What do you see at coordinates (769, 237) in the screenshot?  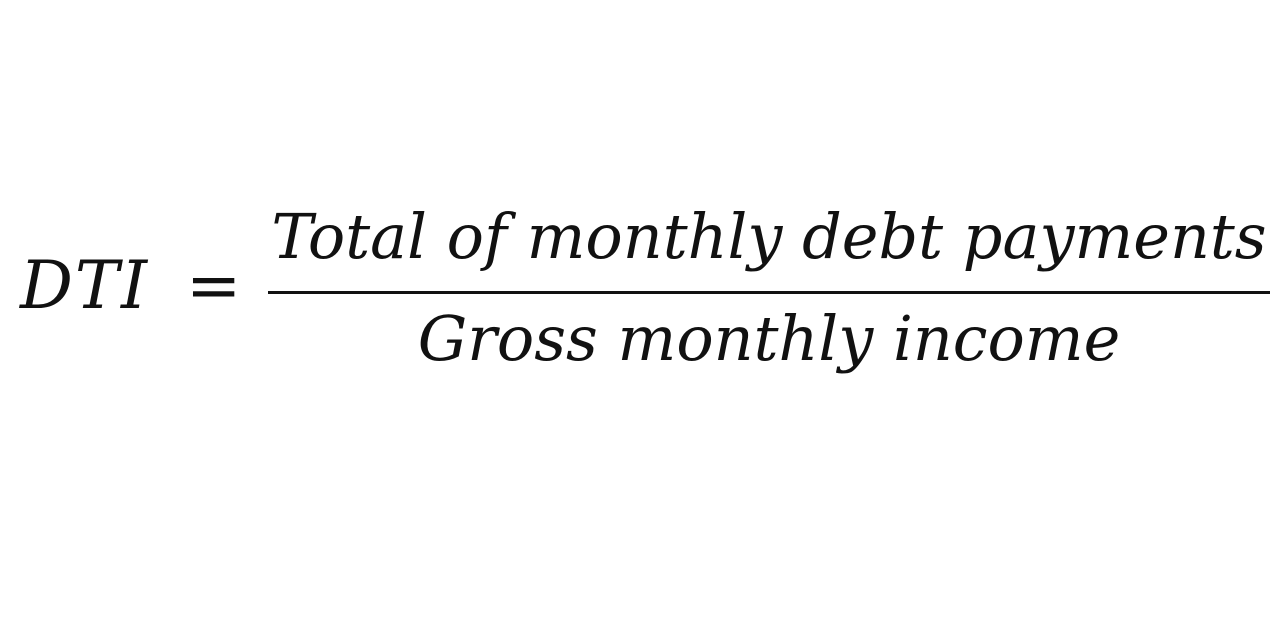 I see `fraction-numerator: Total of monthly debt payments` at bounding box center [769, 237].